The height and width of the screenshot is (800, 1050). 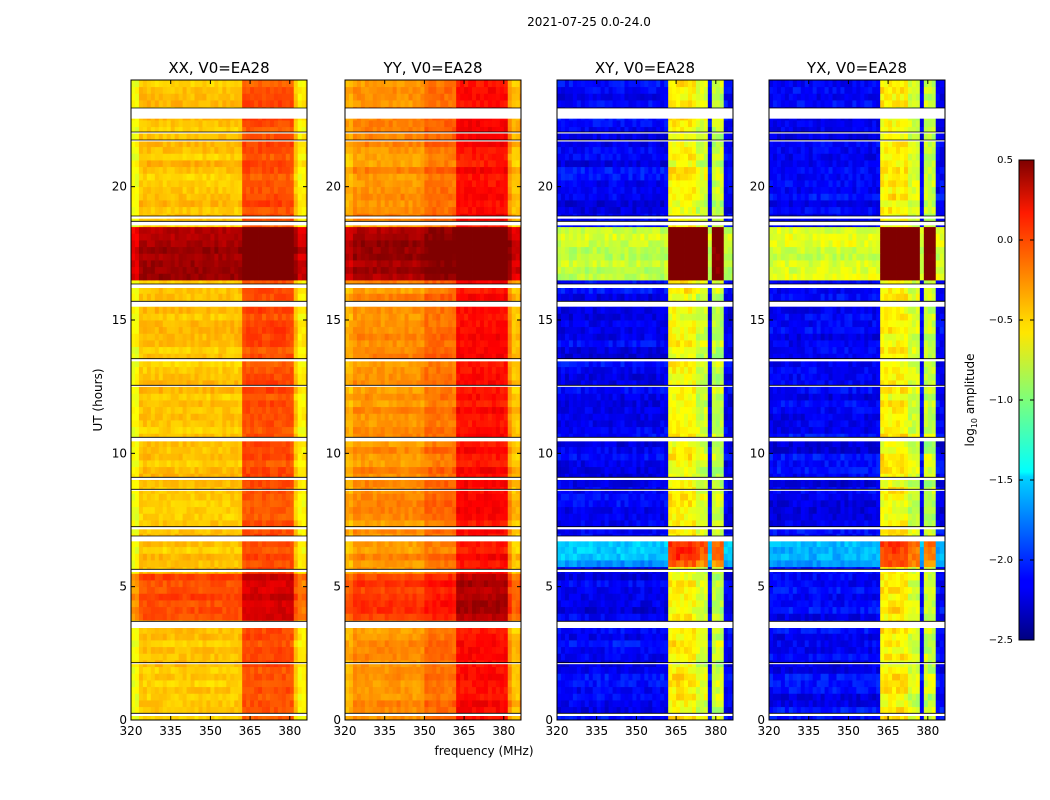 I want to click on x-tick-label: 335, so click(x=170, y=731).